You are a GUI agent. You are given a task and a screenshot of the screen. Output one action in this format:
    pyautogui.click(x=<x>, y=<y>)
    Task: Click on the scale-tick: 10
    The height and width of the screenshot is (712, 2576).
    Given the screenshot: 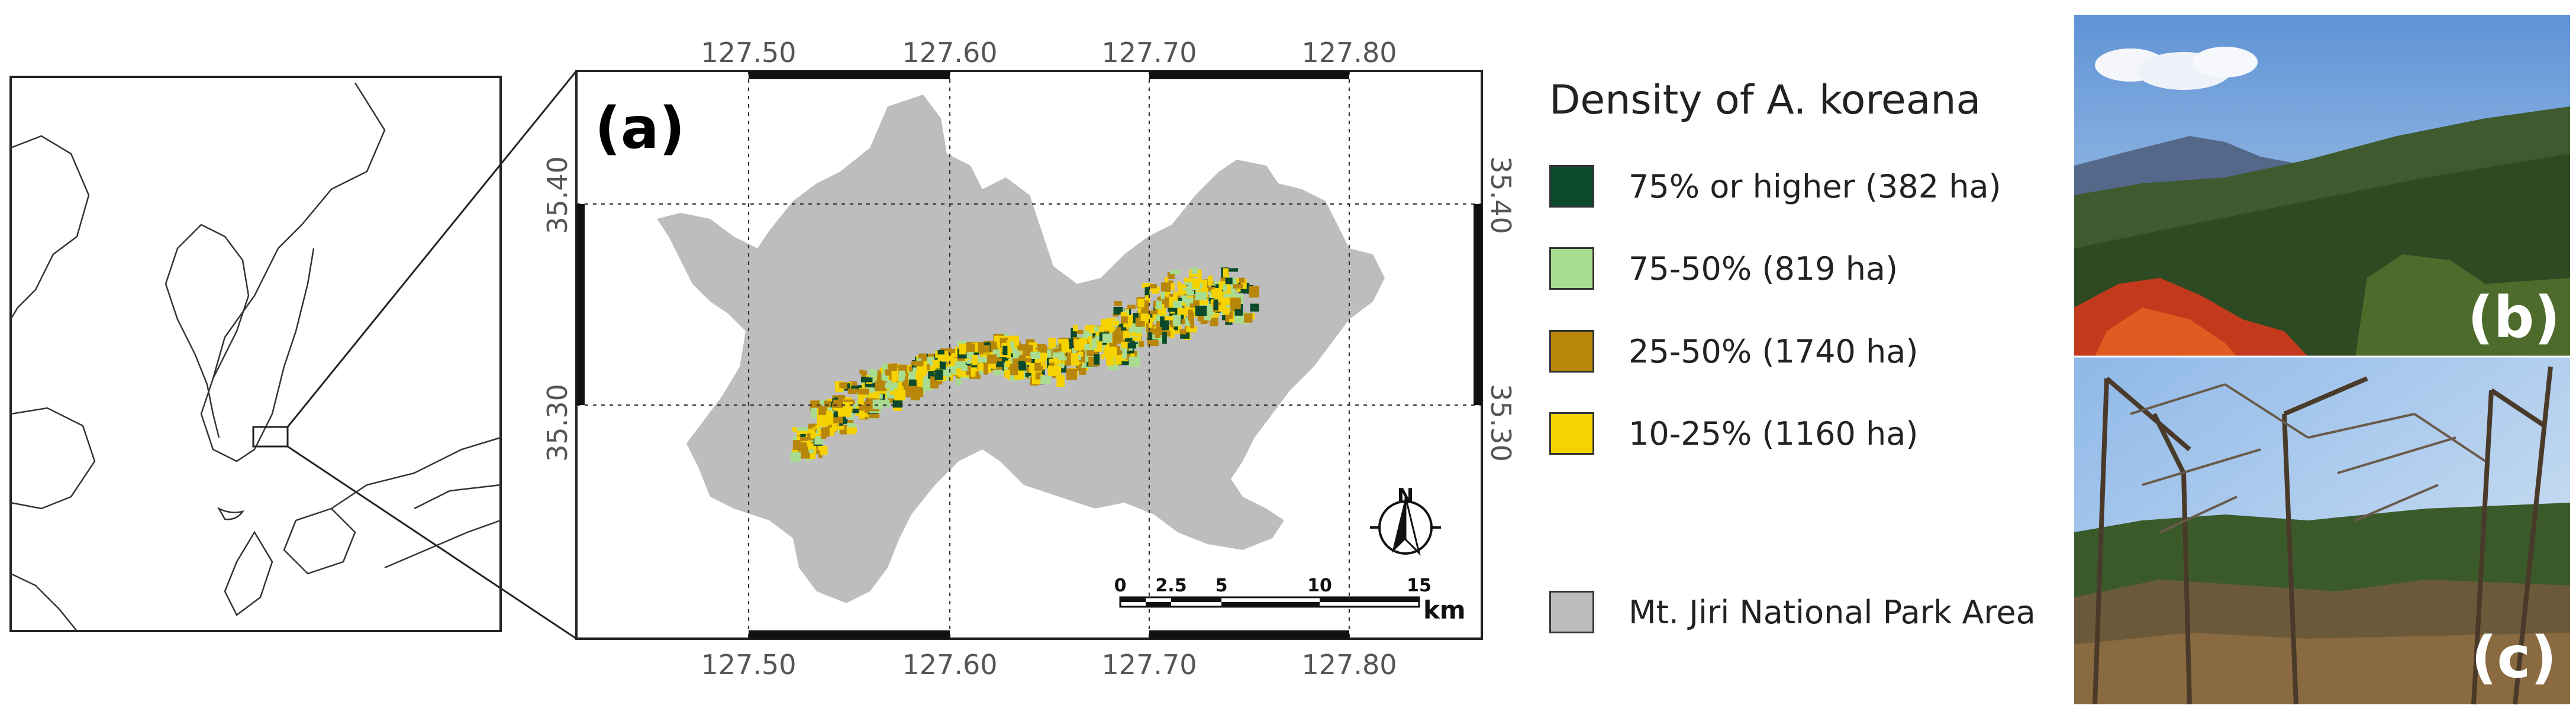 What is the action you would take?
    pyautogui.click(x=1319, y=585)
    